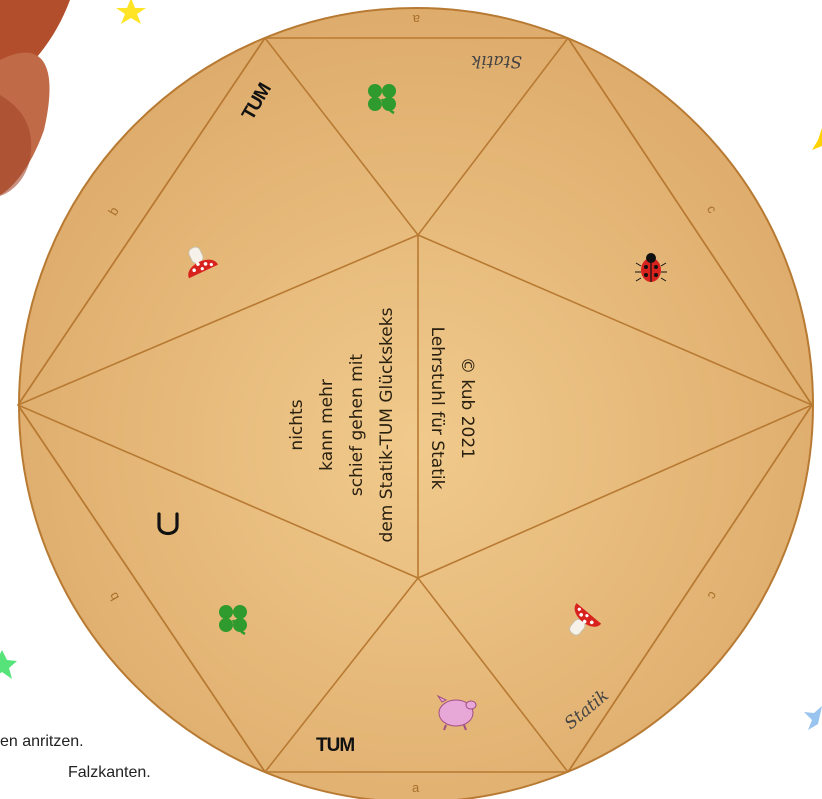 The width and height of the screenshot is (822, 799). Describe the element at coordinates (651, 267) in the screenshot. I see `ladybug-icon` at that location.